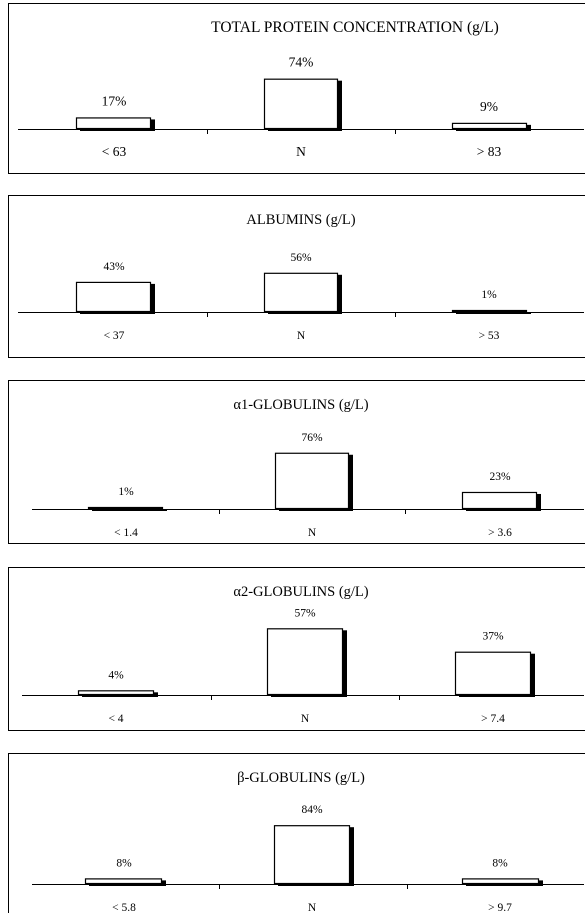  What do you see at coordinates (301, 62) in the screenshot?
I see `data-label: 74%` at bounding box center [301, 62].